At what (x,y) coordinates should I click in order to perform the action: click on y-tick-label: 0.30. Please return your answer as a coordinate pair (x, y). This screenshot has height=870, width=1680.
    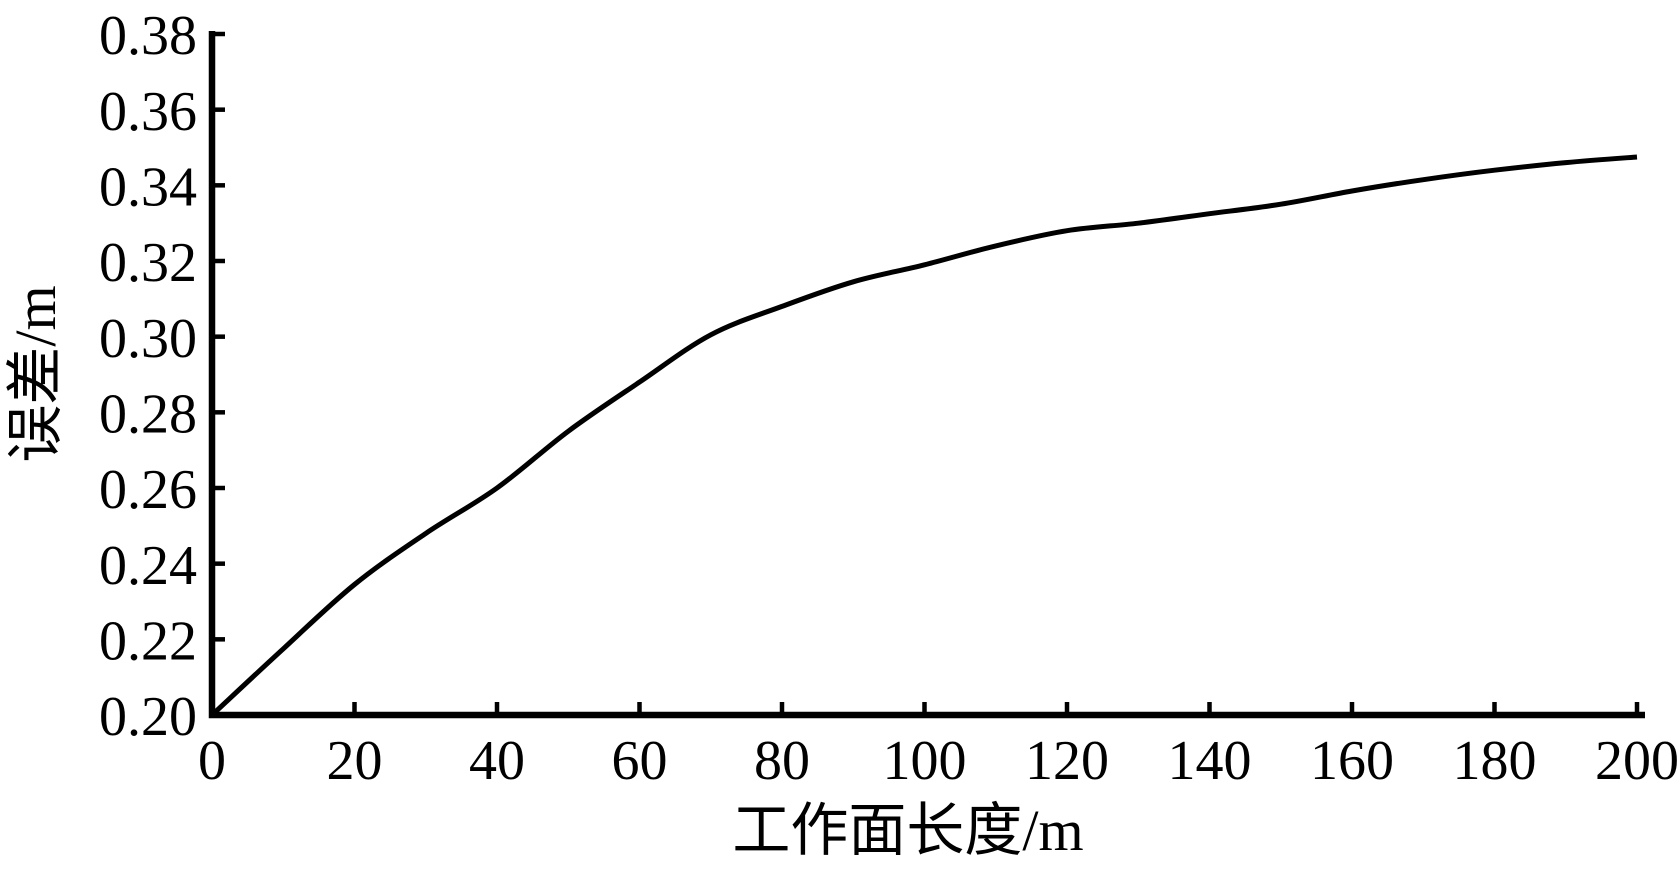
    Looking at the image, I should click on (148, 339).